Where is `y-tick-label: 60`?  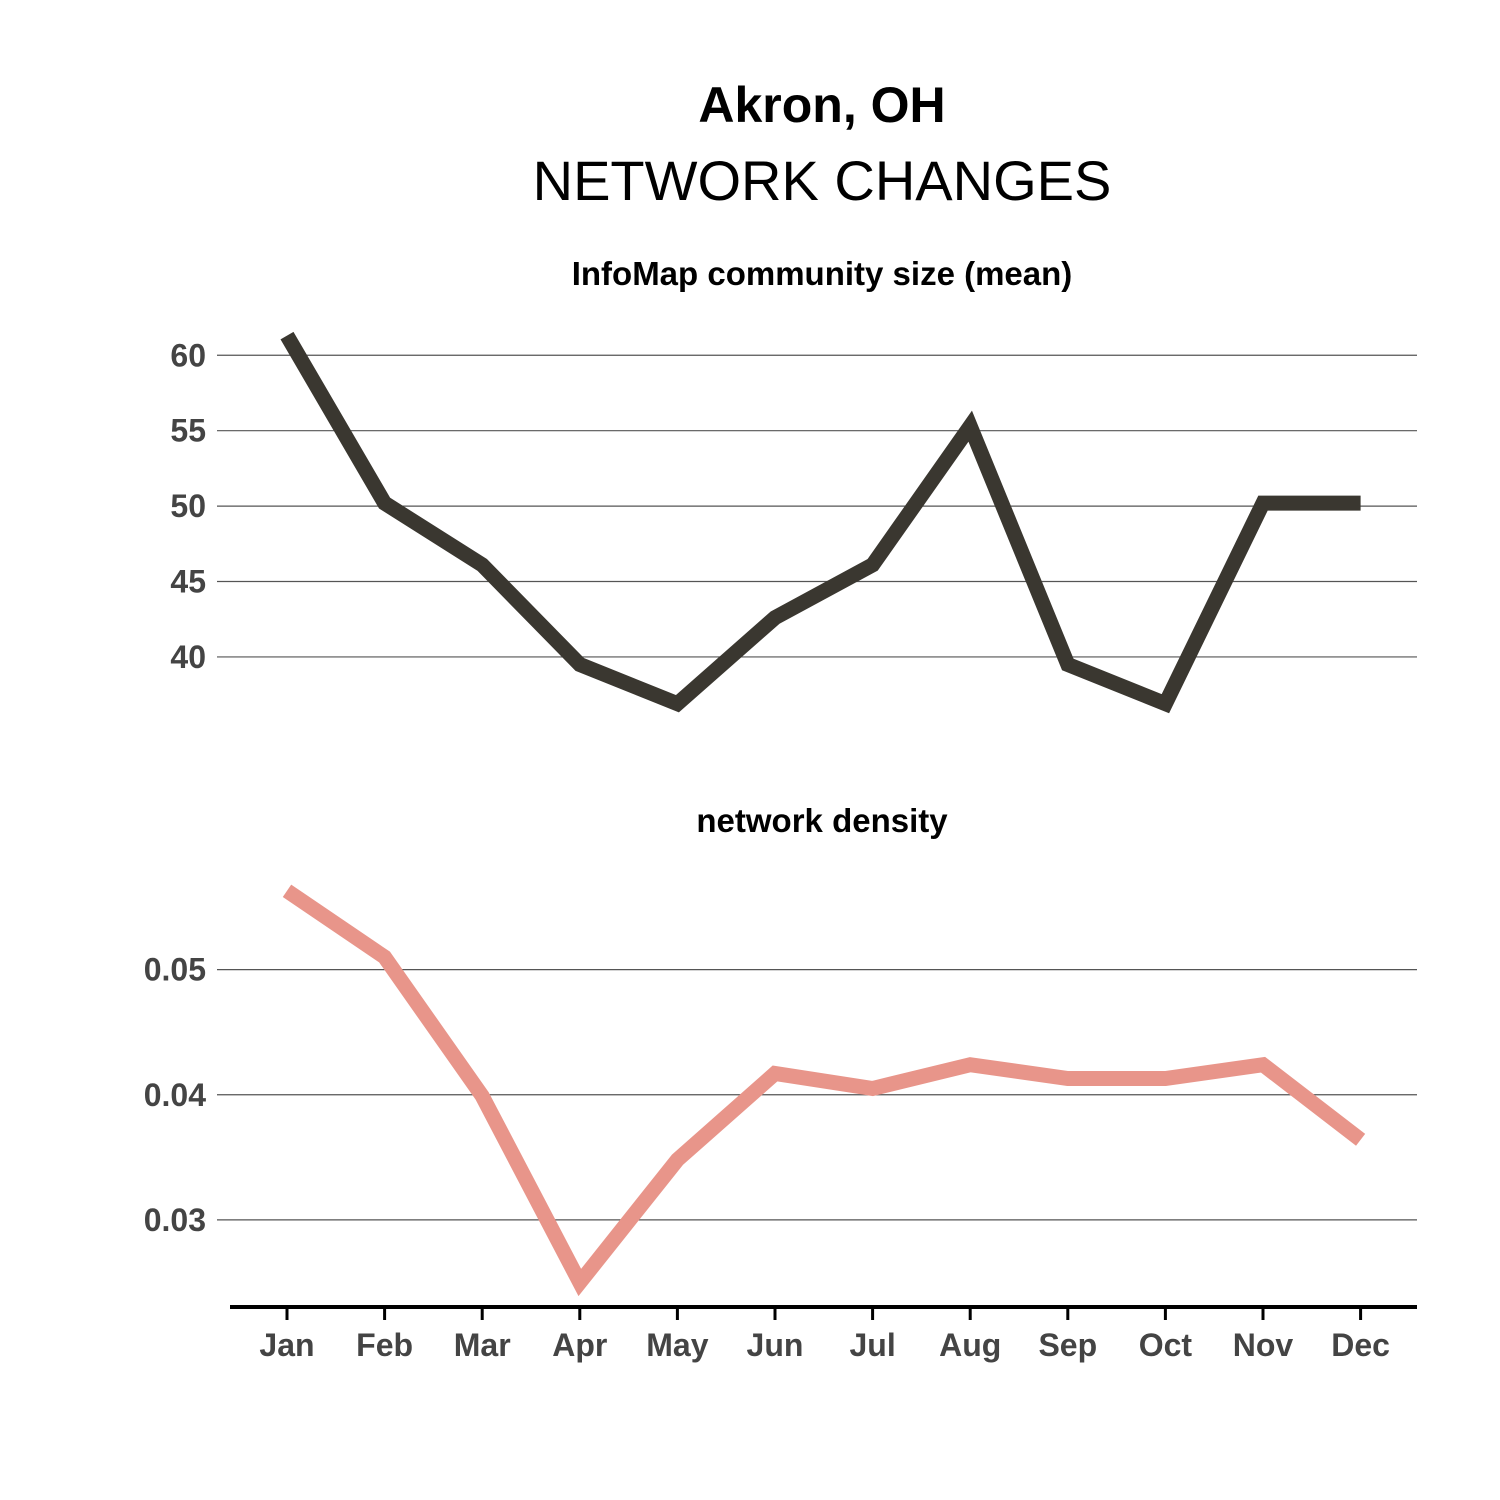
y-tick-label: 60 is located at coordinates (188, 355).